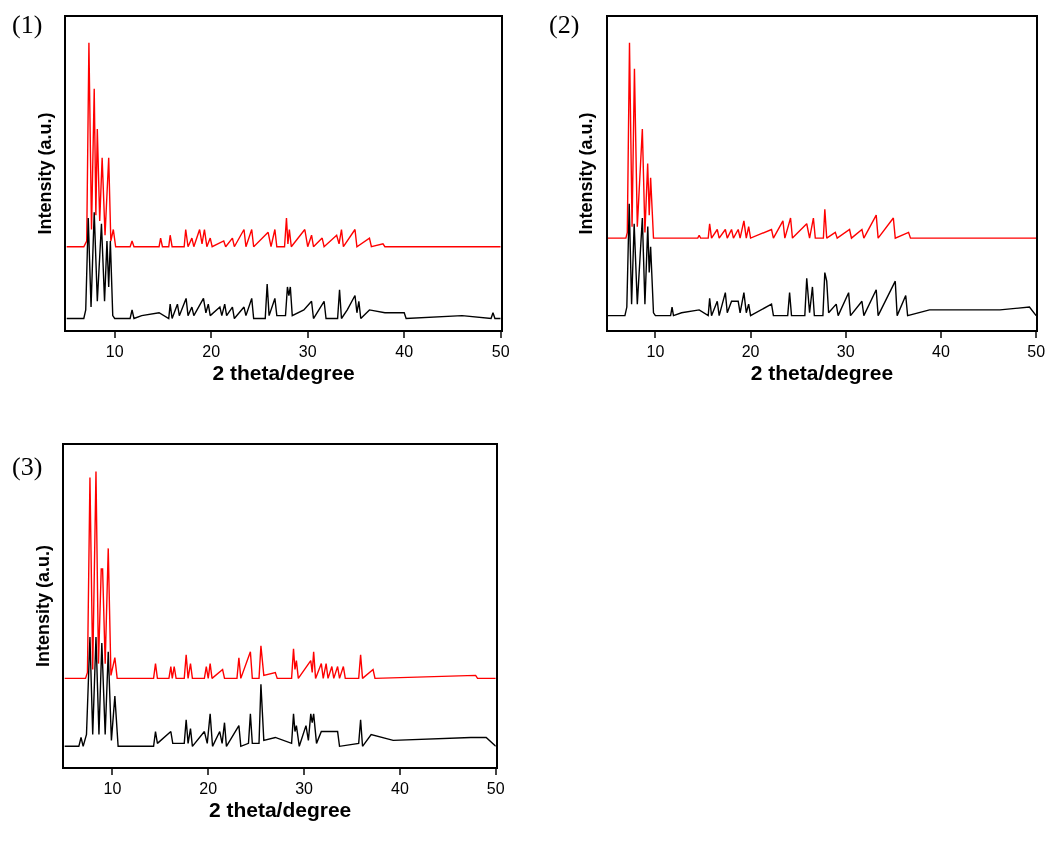  I want to click on chart-title: (1), so click(27, 24).